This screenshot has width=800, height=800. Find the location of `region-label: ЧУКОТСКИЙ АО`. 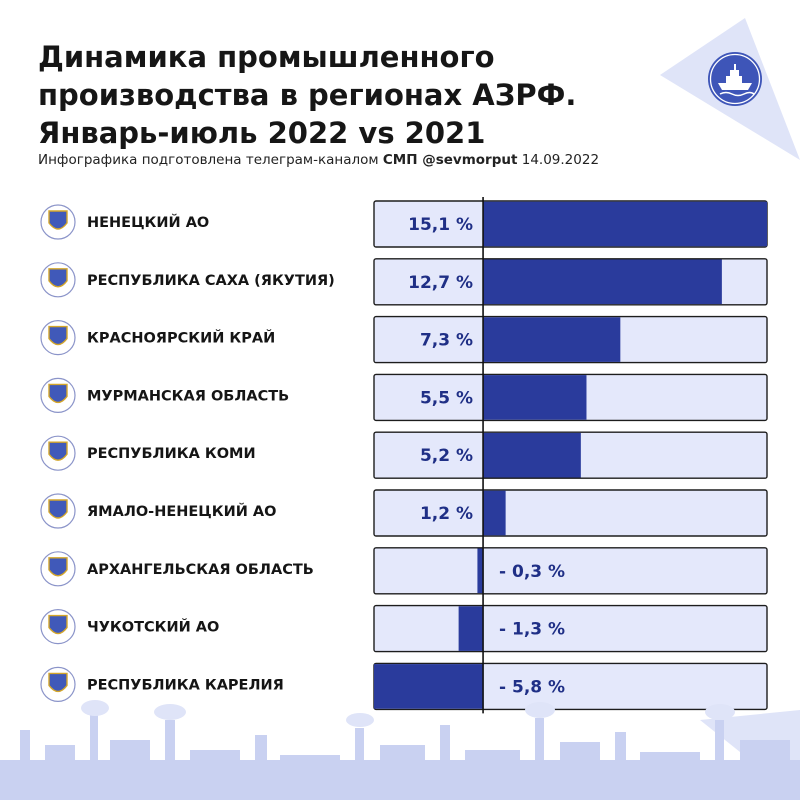

region-label: ЧУКОТСКИЙ АО is located at coordinates (153, 627).